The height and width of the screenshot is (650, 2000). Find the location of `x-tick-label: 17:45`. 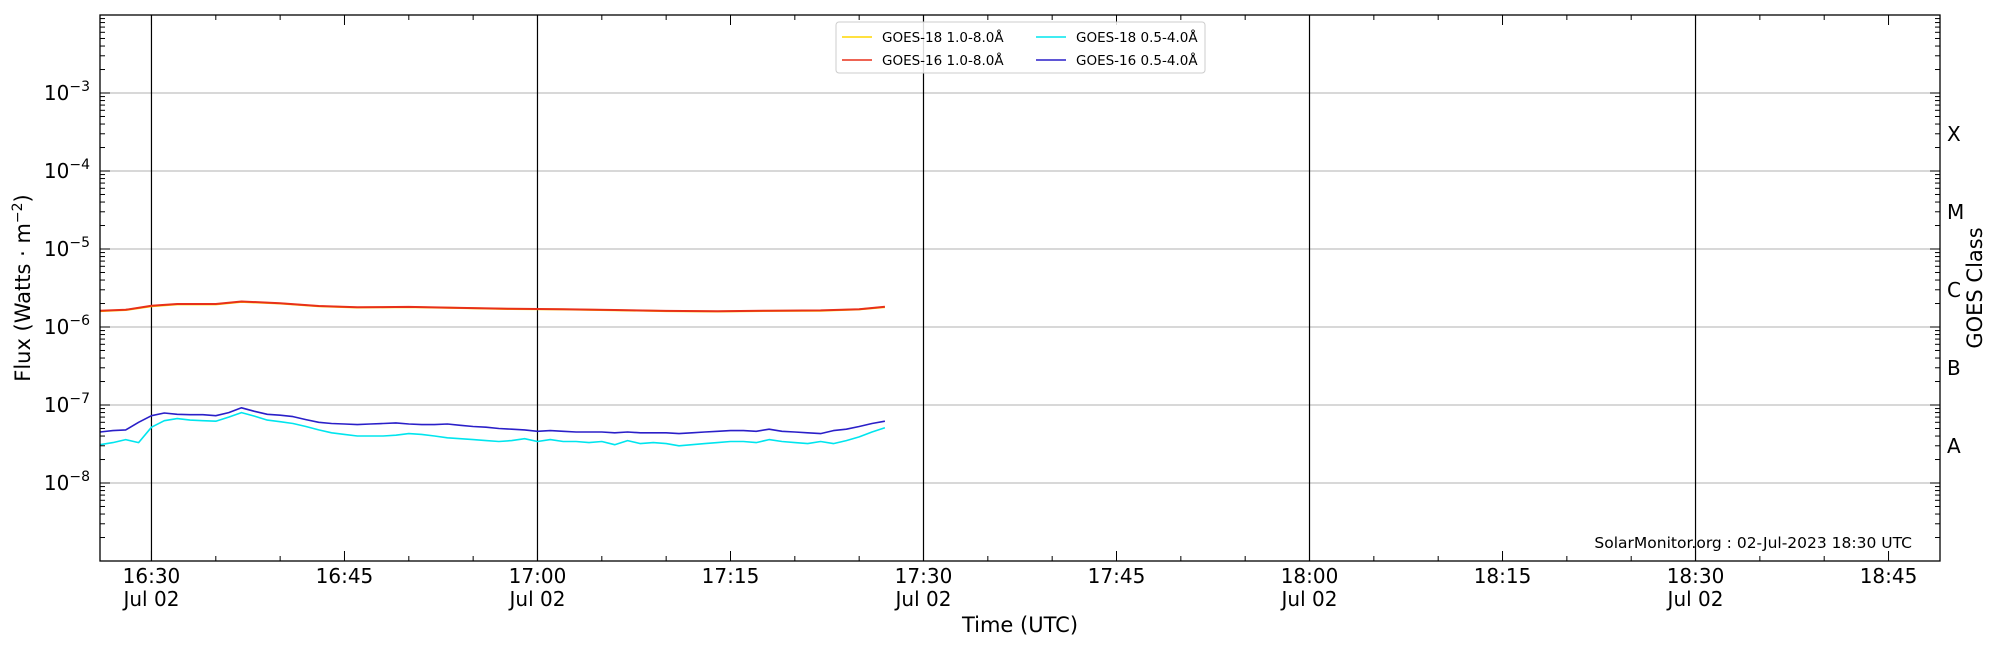

x-tick-label: 17:45 is located at coordinates (1117, 576).